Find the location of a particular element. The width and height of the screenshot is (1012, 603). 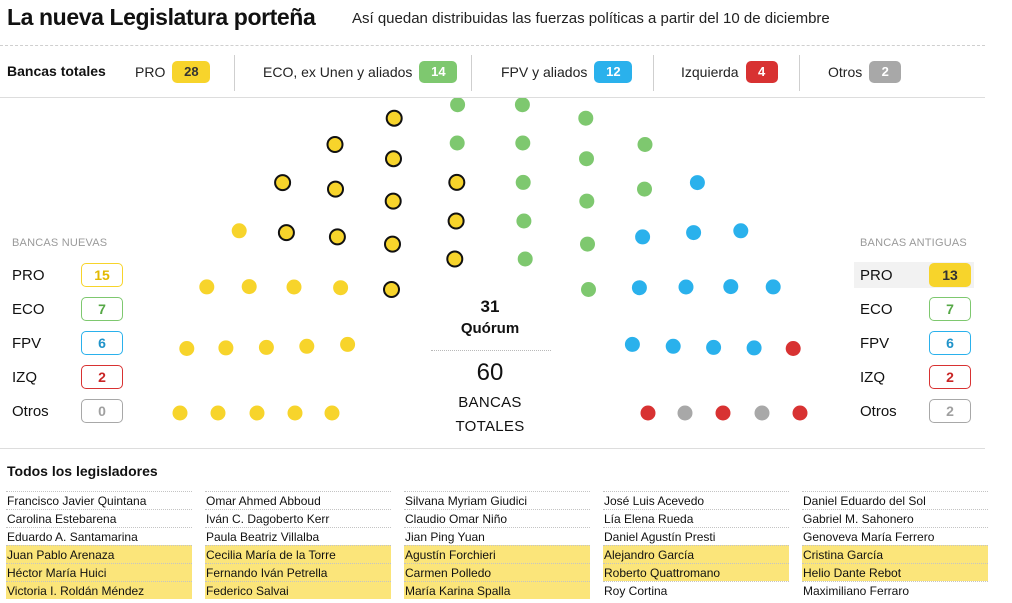

legislator-name: Francisco Javier Quintana is located at coordinates (99, 500).